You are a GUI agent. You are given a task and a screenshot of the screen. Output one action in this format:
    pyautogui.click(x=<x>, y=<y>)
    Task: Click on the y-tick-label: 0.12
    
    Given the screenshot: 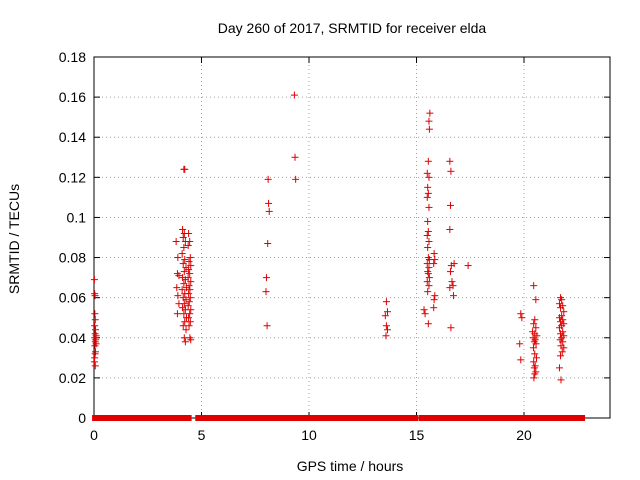 What is the action you would take?
    pyautogui.click(x=72, y=177)
    